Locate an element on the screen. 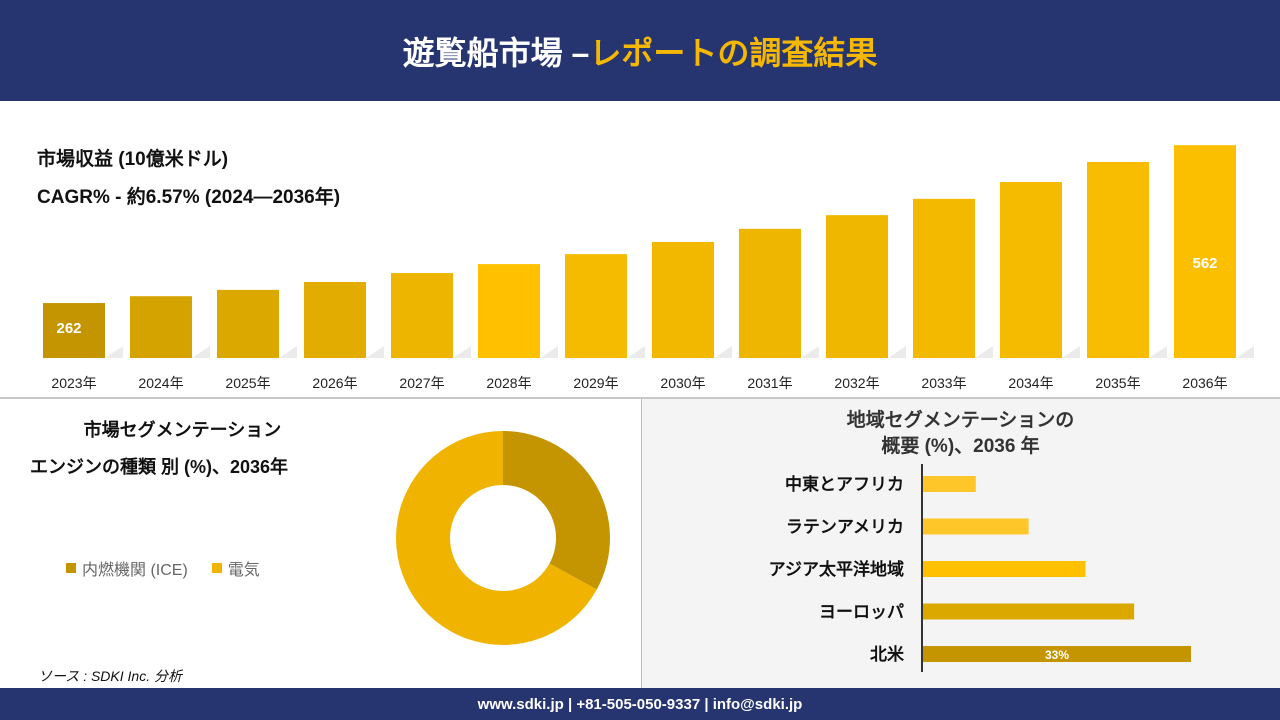 The image size is (1280, 720). bar-2031年 is located at coordinates (770, 293).